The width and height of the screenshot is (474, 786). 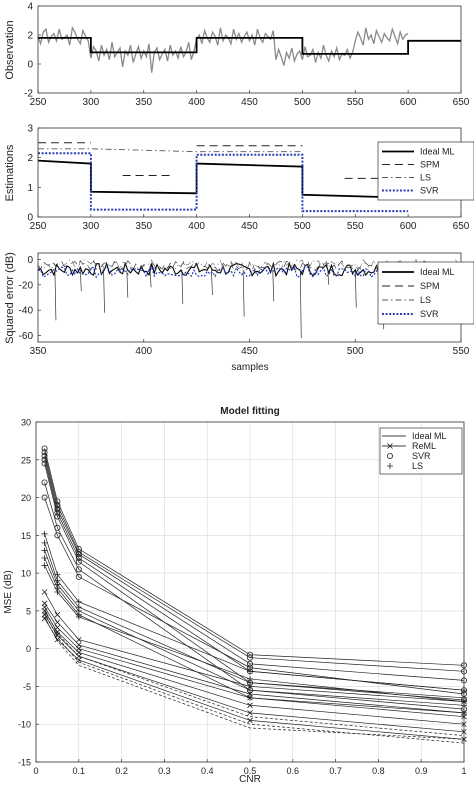 I want to click on y-tick-label: 2, so click(x=30, y=158).